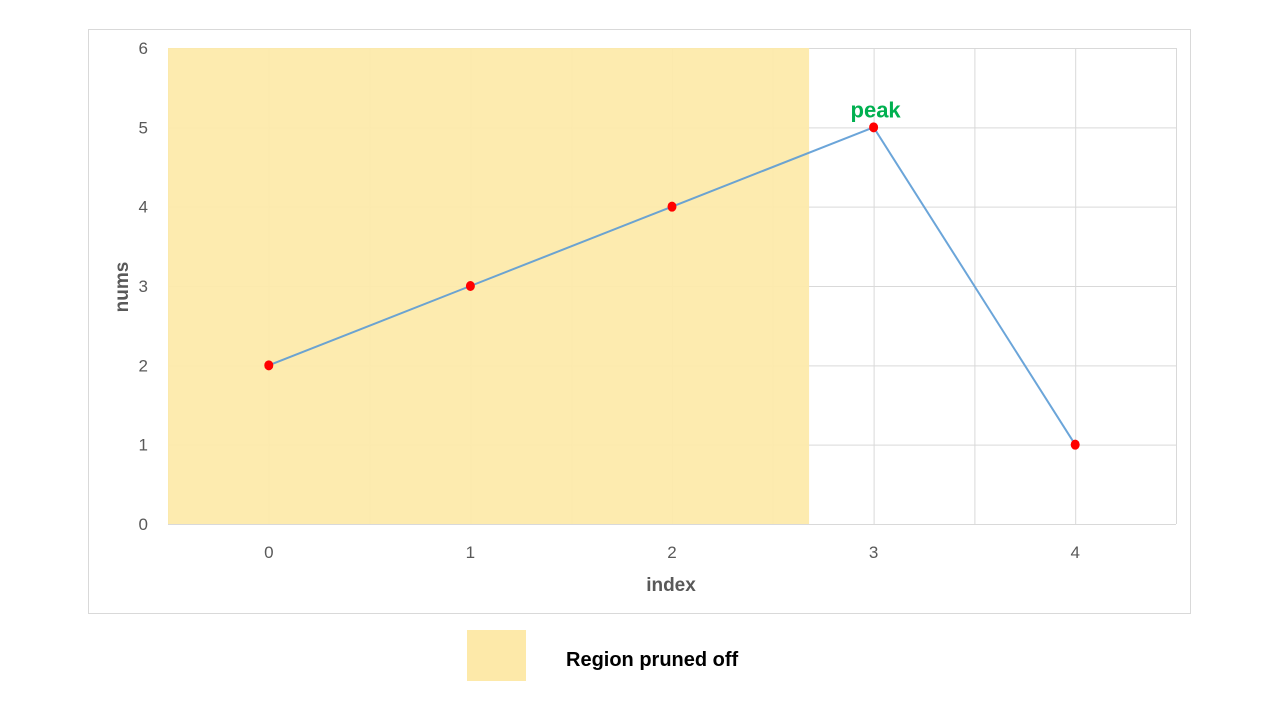 The image size is (1280, 720). Describe the element at coordinates (122, 287) in the screenshot. I see `y-axis-title: nums` at that location.